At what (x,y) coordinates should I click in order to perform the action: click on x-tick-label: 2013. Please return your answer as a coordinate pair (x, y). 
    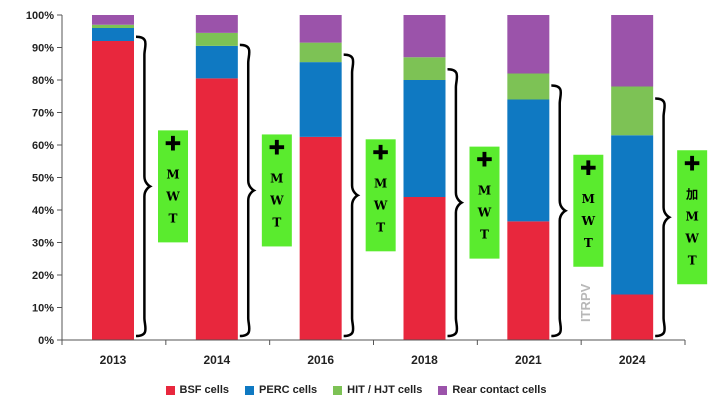
    Looking at the image, I should click on (113, 360).